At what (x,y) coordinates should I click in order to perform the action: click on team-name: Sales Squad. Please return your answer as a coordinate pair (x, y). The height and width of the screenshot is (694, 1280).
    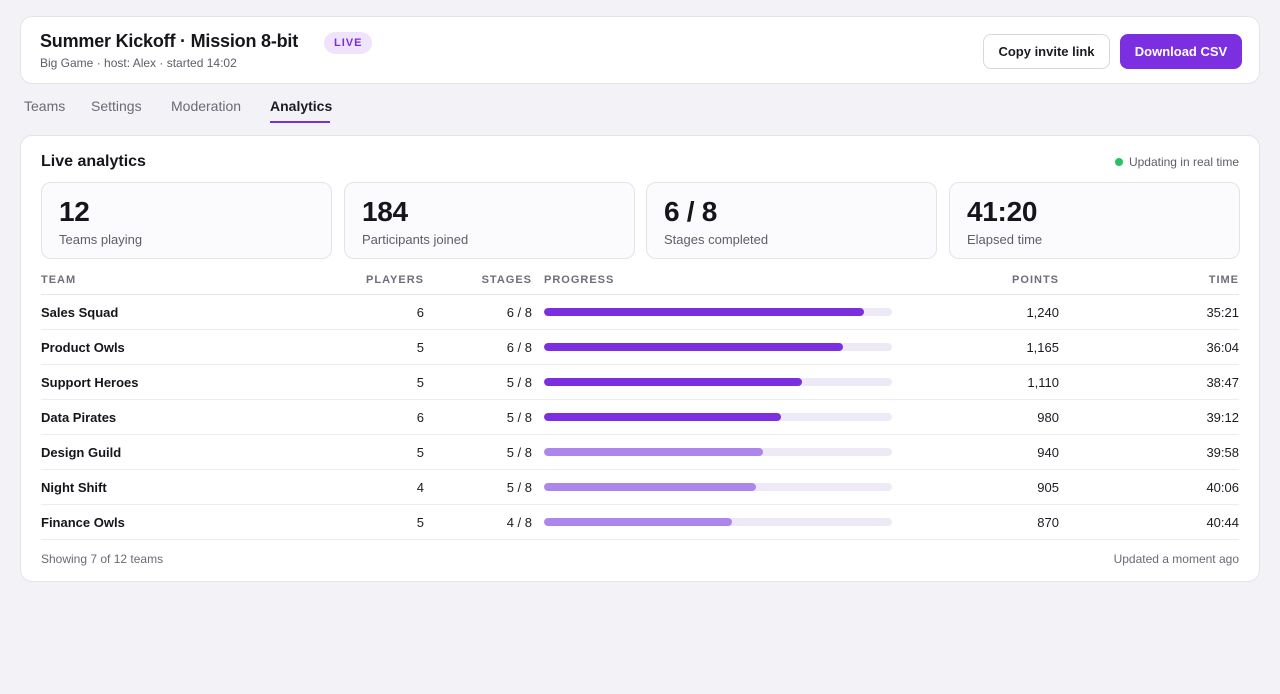
    Looking at the image, I should click on (80, 312).